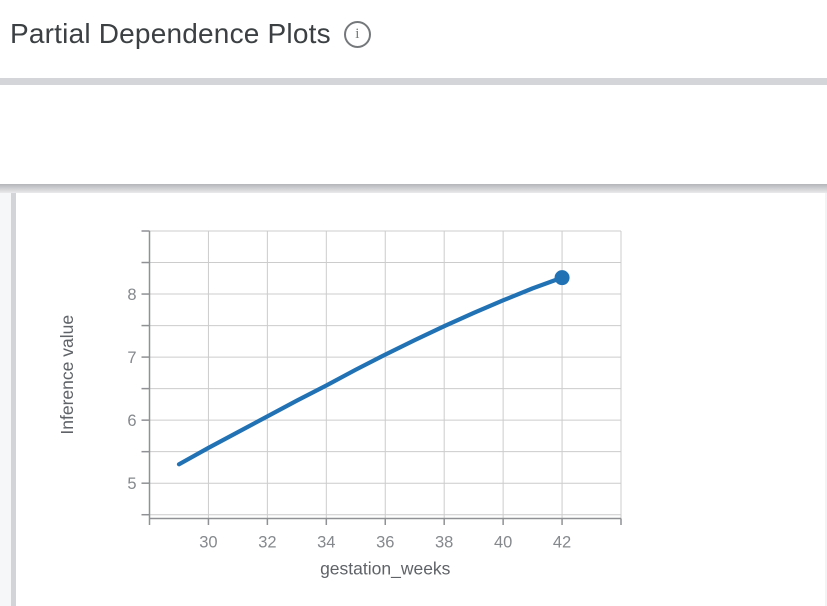 This screenshot has width=827, height=606. I want to click on y-tick-label: 8, so click(131, 295).